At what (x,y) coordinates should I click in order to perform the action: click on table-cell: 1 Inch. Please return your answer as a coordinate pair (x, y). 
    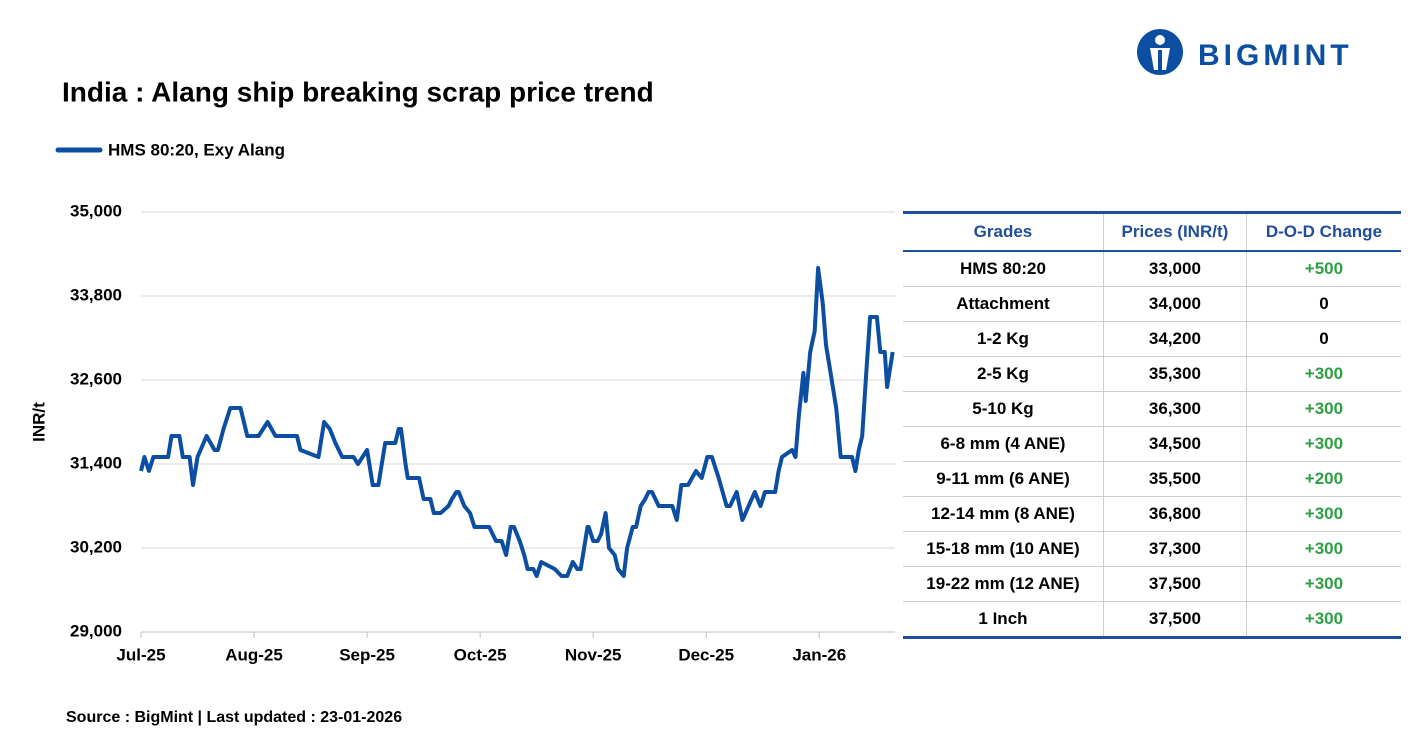
    Looking at the image, I should click on (1003, 620).